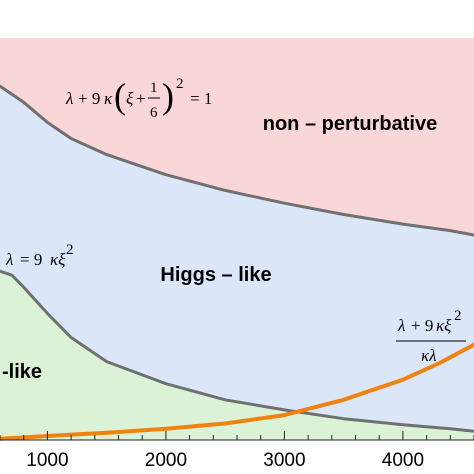 The image size is (474, 474). I want to click on svg-text: κλ, so click(429, 355).